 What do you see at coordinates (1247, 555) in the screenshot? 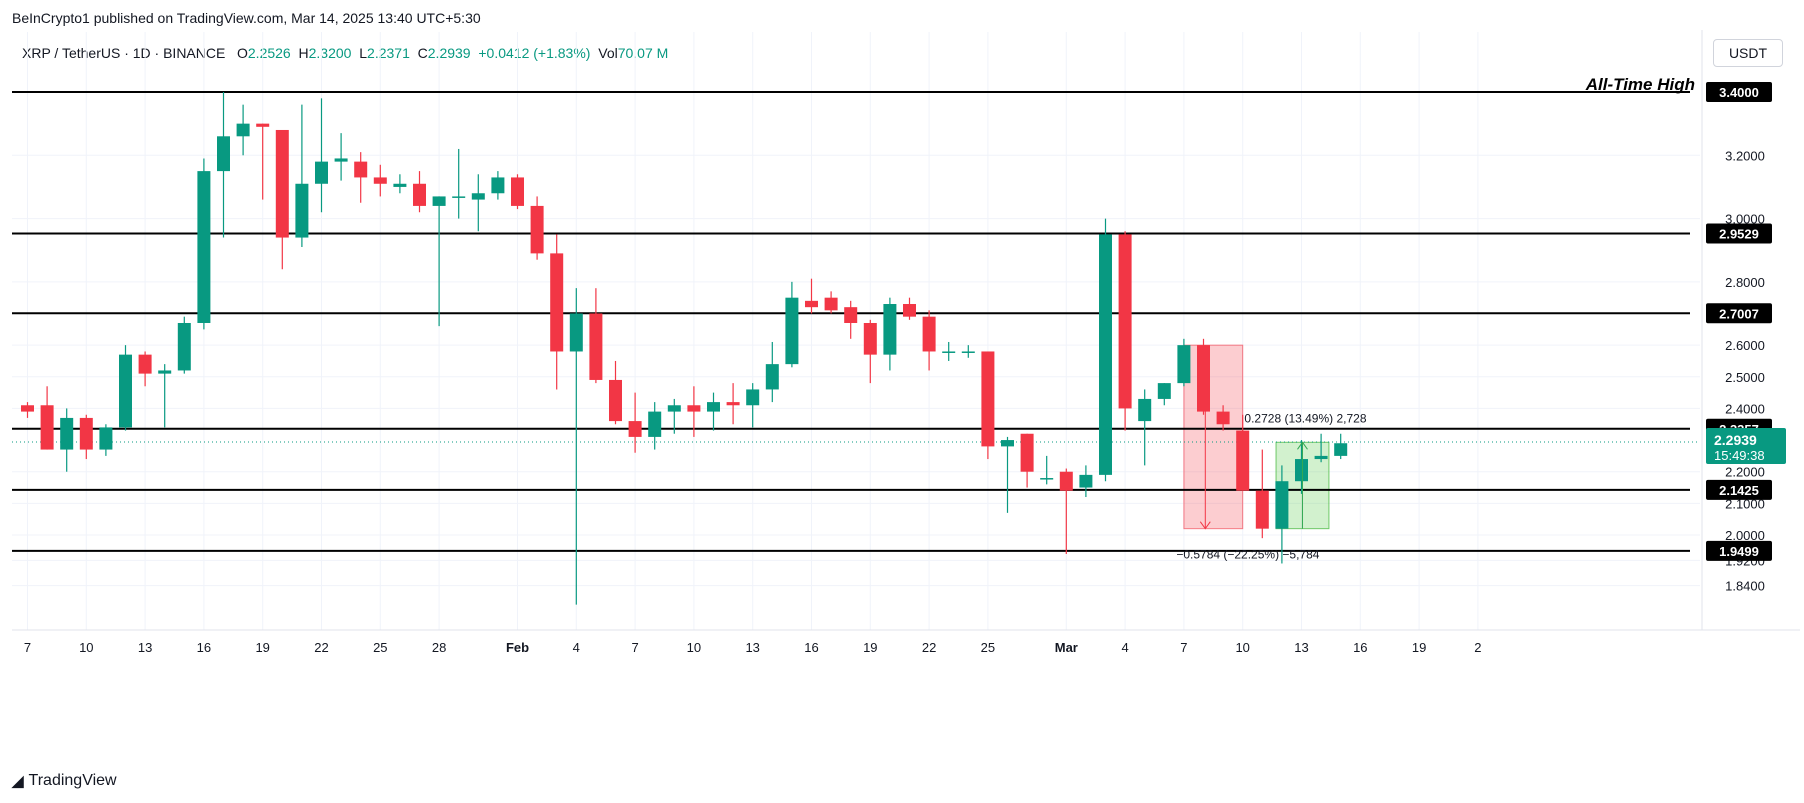
I see `measure-down-label: −0.5784 (−22.25%) −5,784` at bounding box center [1247, 555].